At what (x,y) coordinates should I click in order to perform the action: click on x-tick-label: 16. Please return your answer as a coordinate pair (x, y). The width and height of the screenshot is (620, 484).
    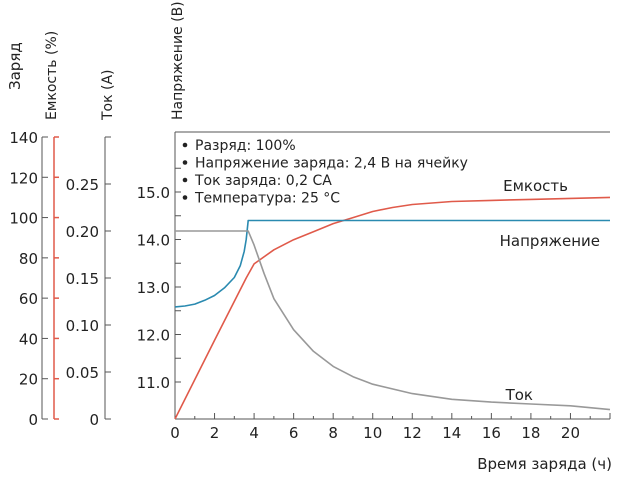
    Looking at the image, I should click on (491, 433).